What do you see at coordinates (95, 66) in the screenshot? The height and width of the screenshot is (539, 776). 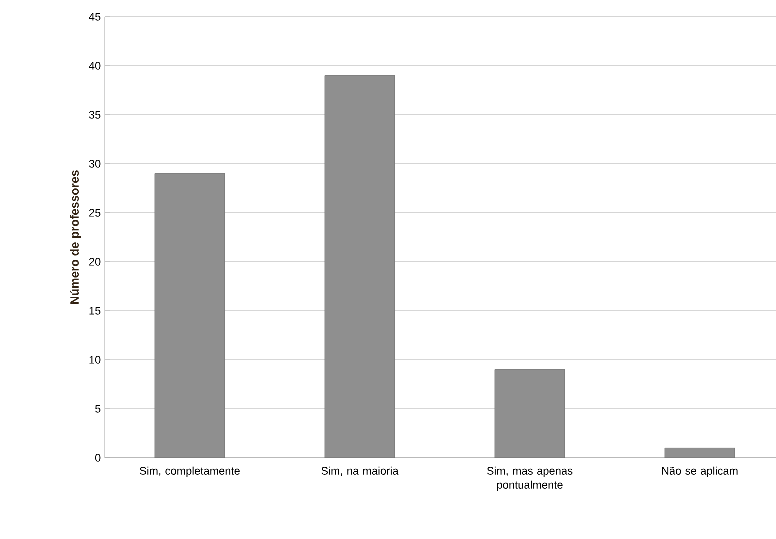 I see `y-tick-label: 40` at bounding box center [95, 66].